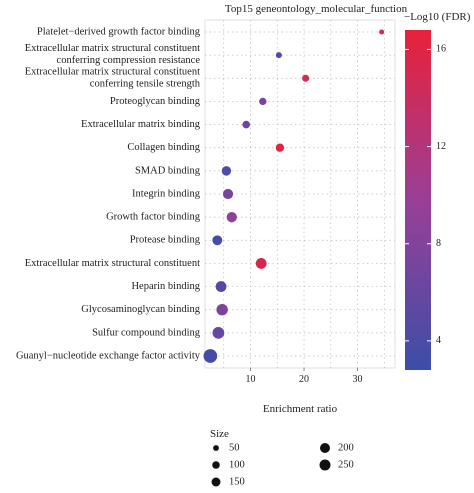 The image size is (474, 493). Describe the element at coordinates (165, 240) in the screenshot. I see `y-tick-label: Protease binding` at that location.